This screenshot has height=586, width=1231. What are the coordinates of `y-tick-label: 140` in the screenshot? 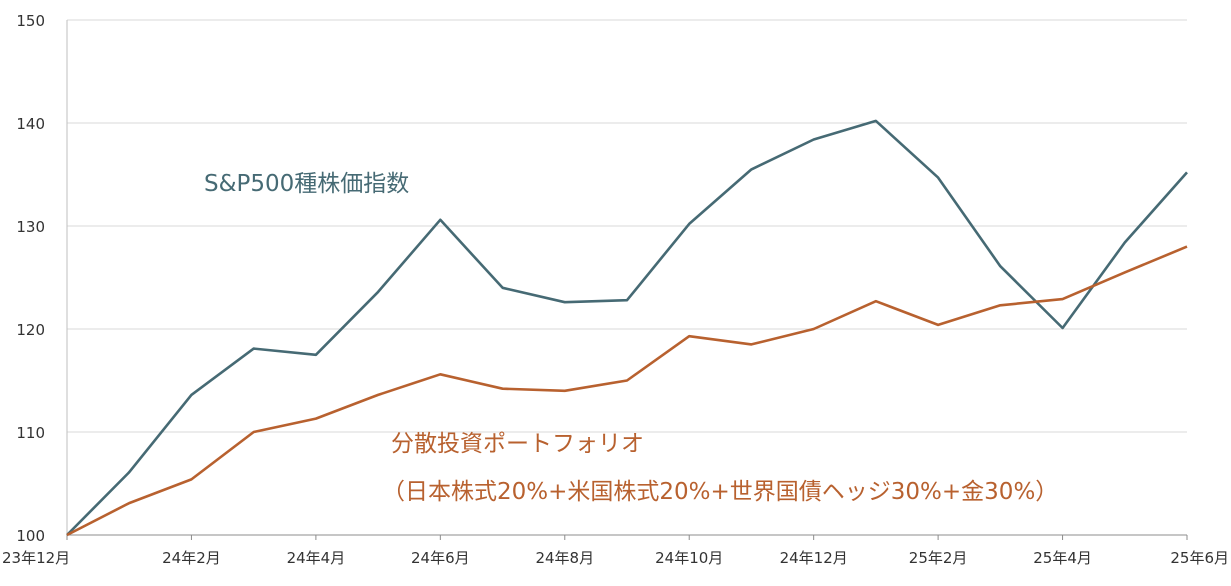 It's located at (30, 124).